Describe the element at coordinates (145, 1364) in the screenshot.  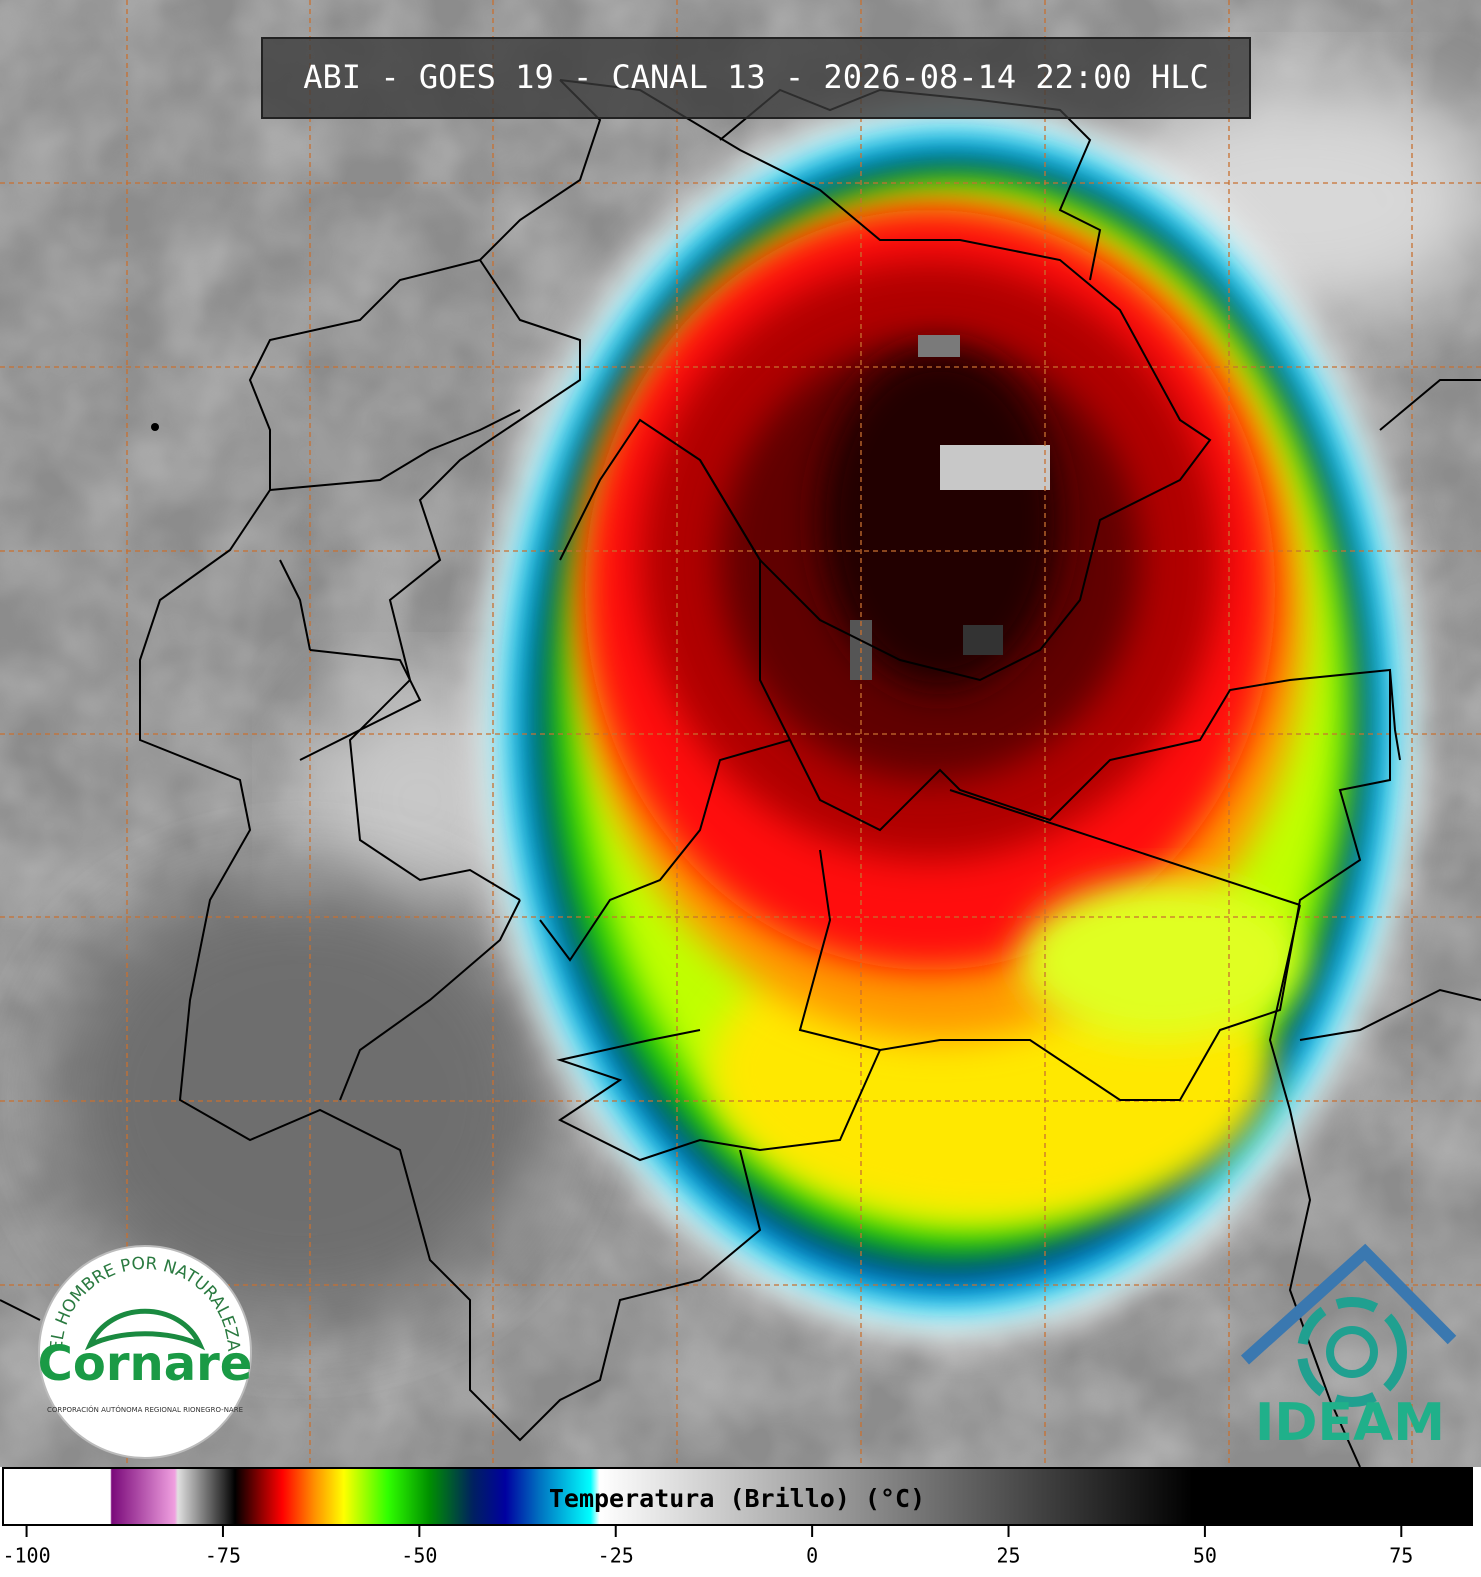
I see `cornare-name: Cornare` at that location.